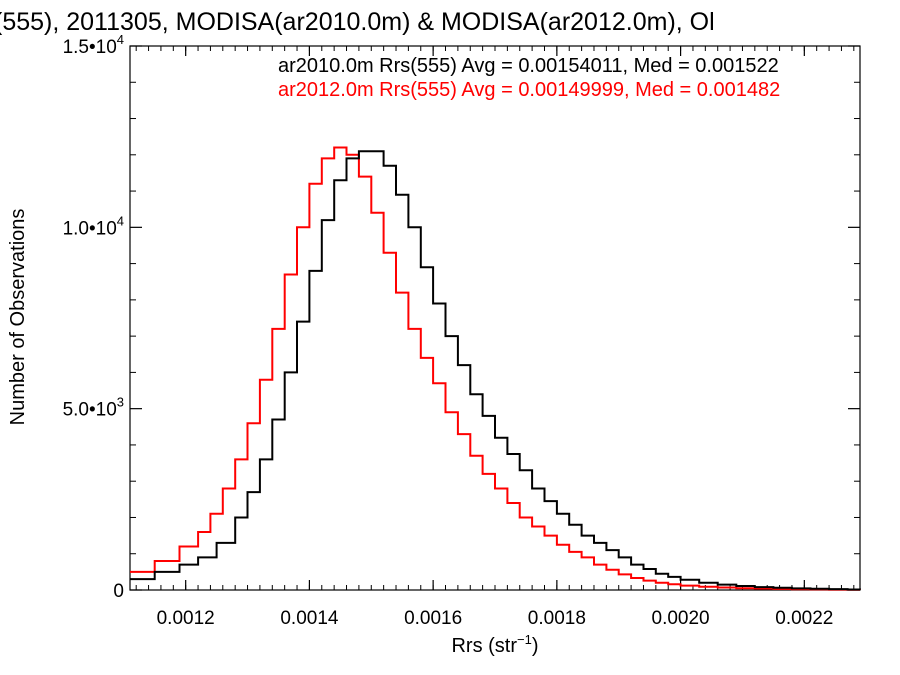 This screenshot has width=900, height=675. Describe the element at coordinates (90, 228) in the screenshot. I see `y-tick-mantissa: 1.0•10` at that location.